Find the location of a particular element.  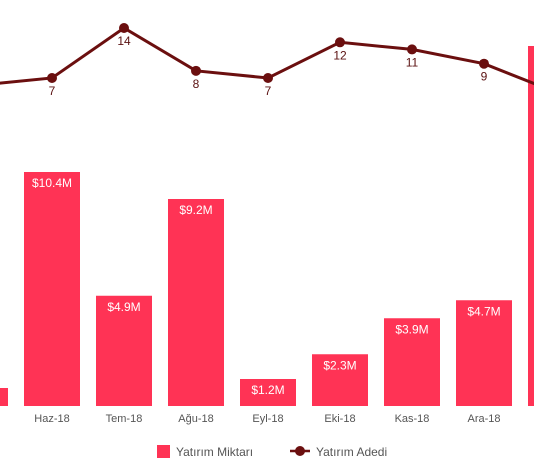

line-label-Ağu-18: 8 is located at coordinates (196, 84).